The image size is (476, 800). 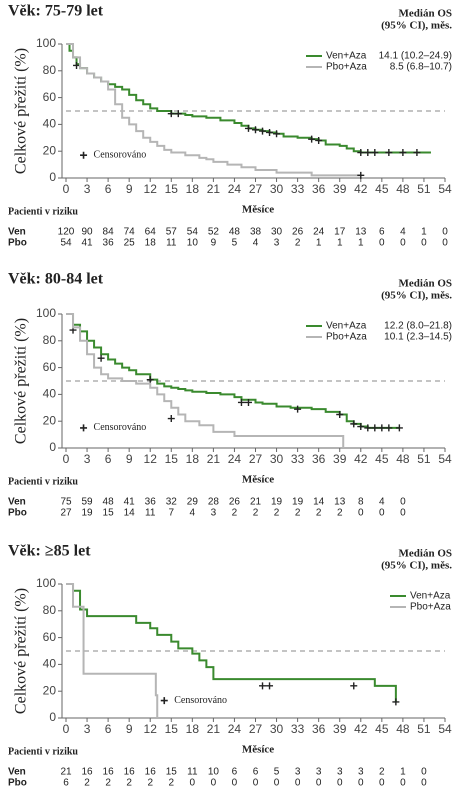 What do you see at coordinates (193, 243) in the screenshot?
I see `risk-count: 10` at bounding box center [193, 243].